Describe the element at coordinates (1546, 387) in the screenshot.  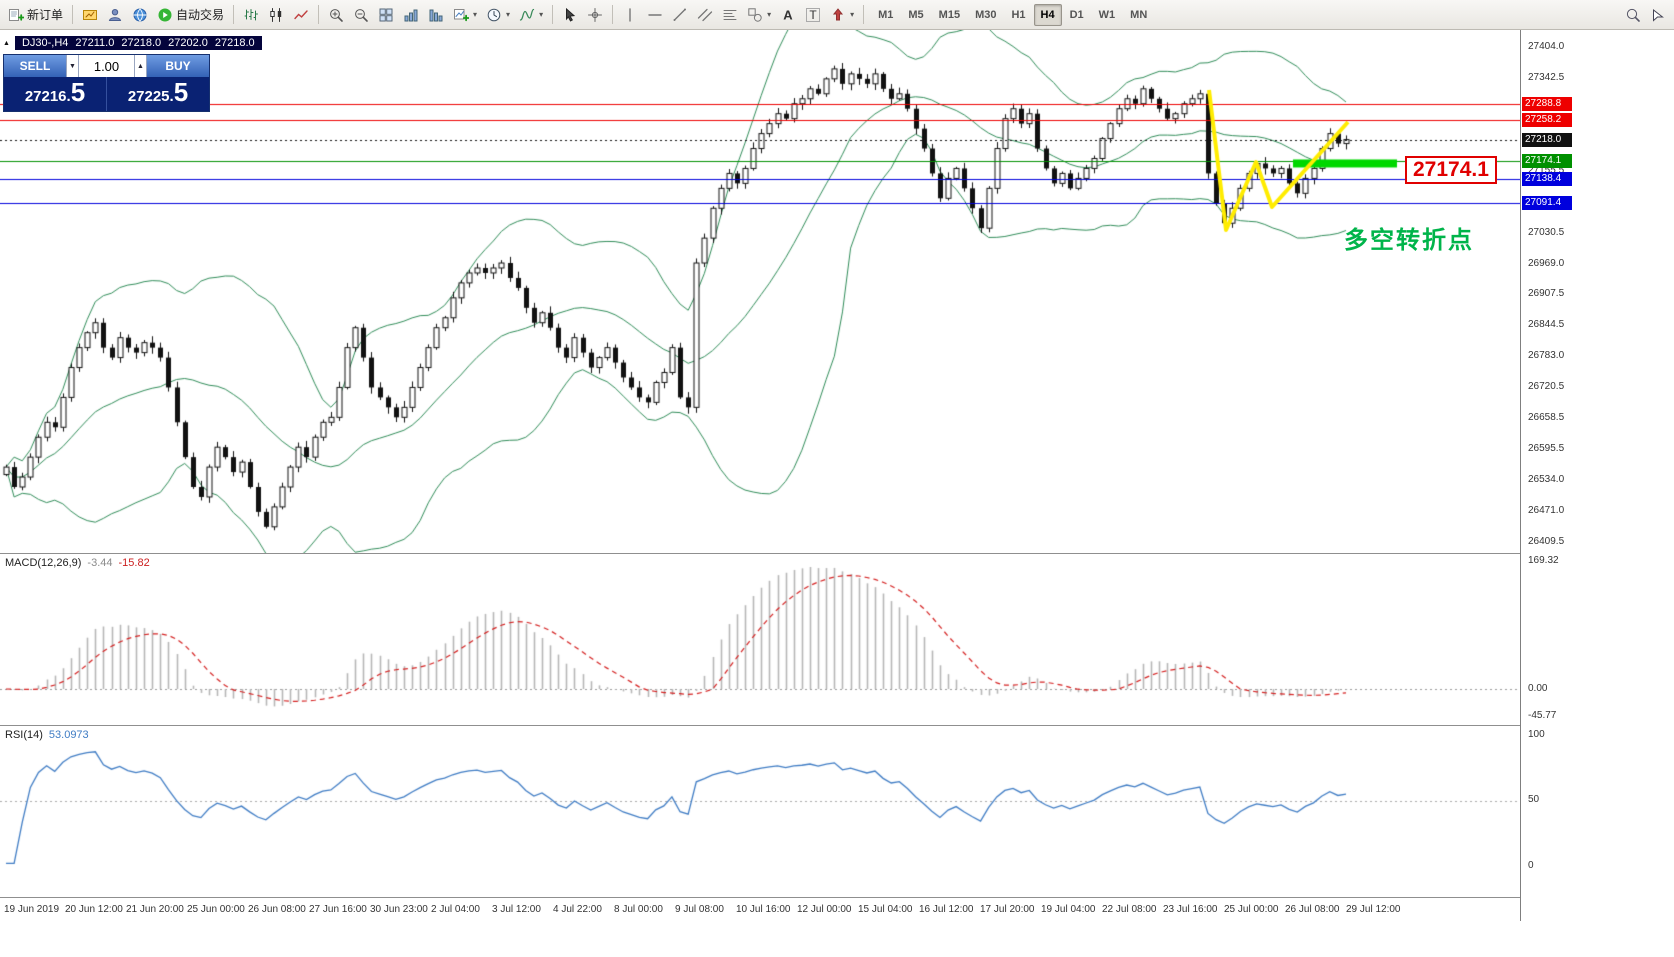
I see `price-axis-tick: 26720.5` at that location.